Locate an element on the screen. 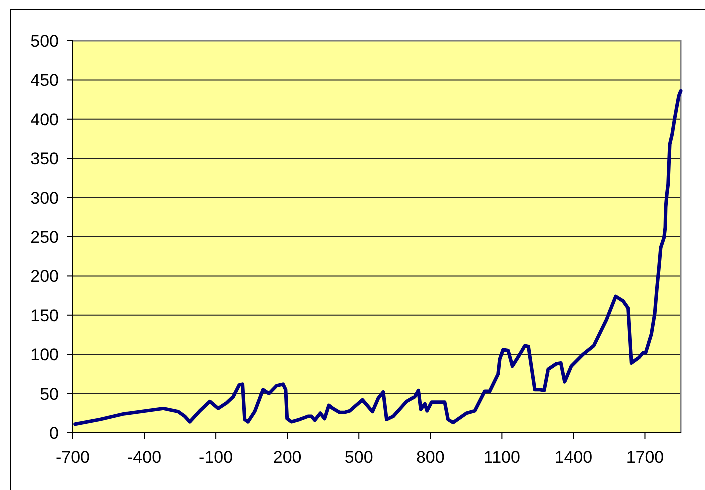  y-tick-label: 500 is located at coordinates (44, 41).